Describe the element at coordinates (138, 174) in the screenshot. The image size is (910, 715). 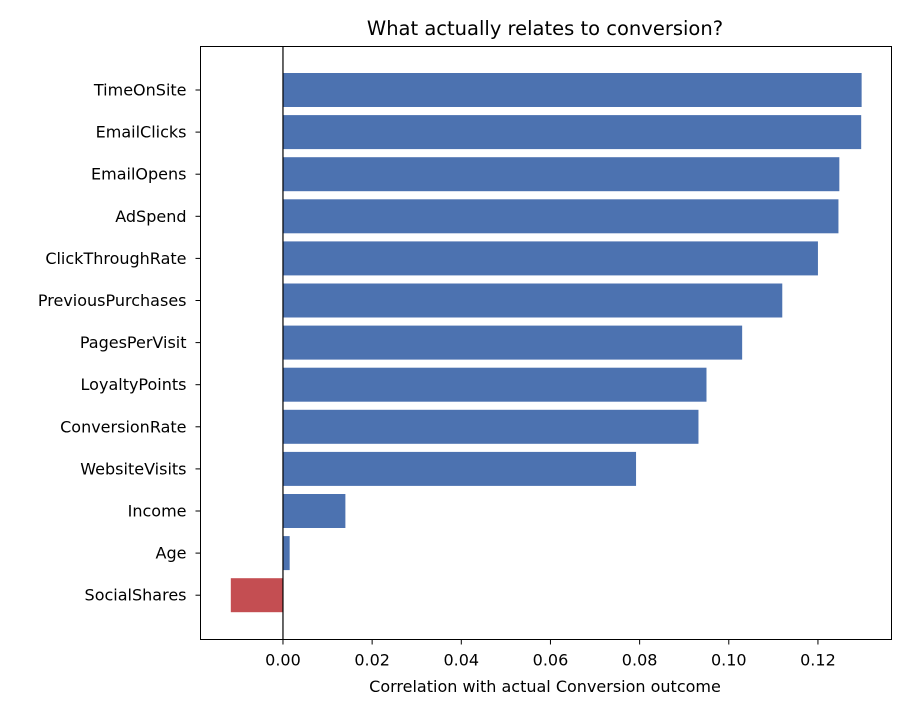
I see `y-tick-label: EmailOpens` at that location.